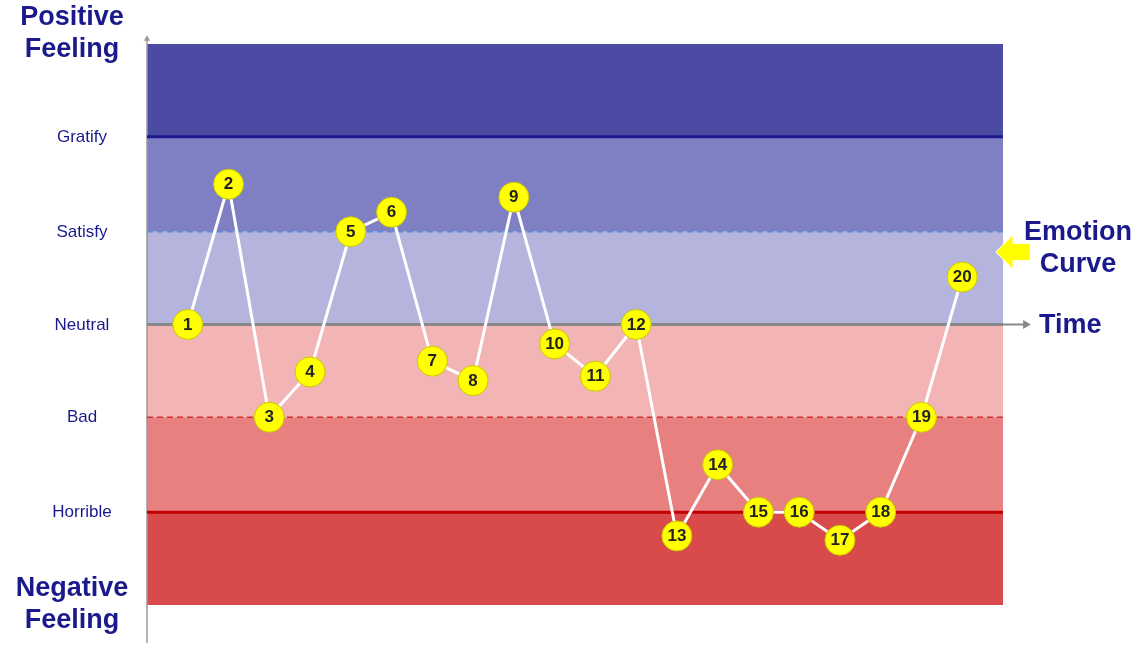 Image resolution: width=1137 pixels, height=647 pixels. What do you see at coordinates (188, 324) in the screenshot?
I see `x-tick-label: 1` at bounding box center [188, 324].